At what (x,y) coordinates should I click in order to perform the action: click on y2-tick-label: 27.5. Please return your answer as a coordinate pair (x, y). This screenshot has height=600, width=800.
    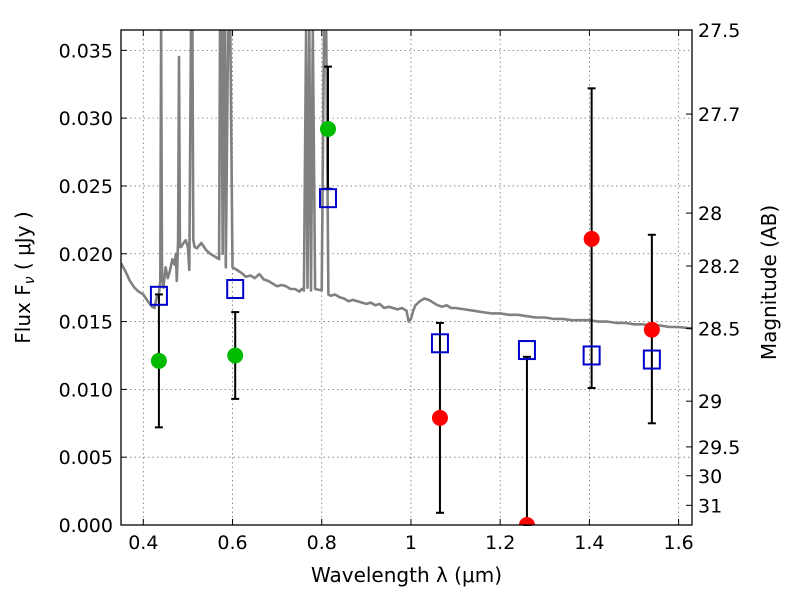
    Looking at the image, I should click on (719, 31).